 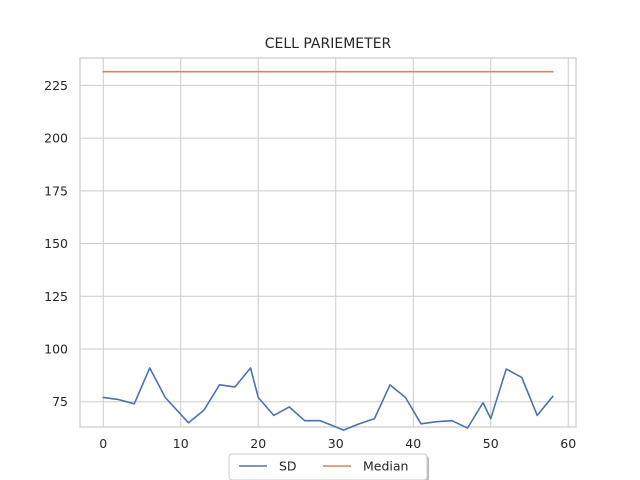 What do you see at coordinates (56, 190) in the screenshot?
I see `y-tick-label: 175` at bounding box center [56, 190].